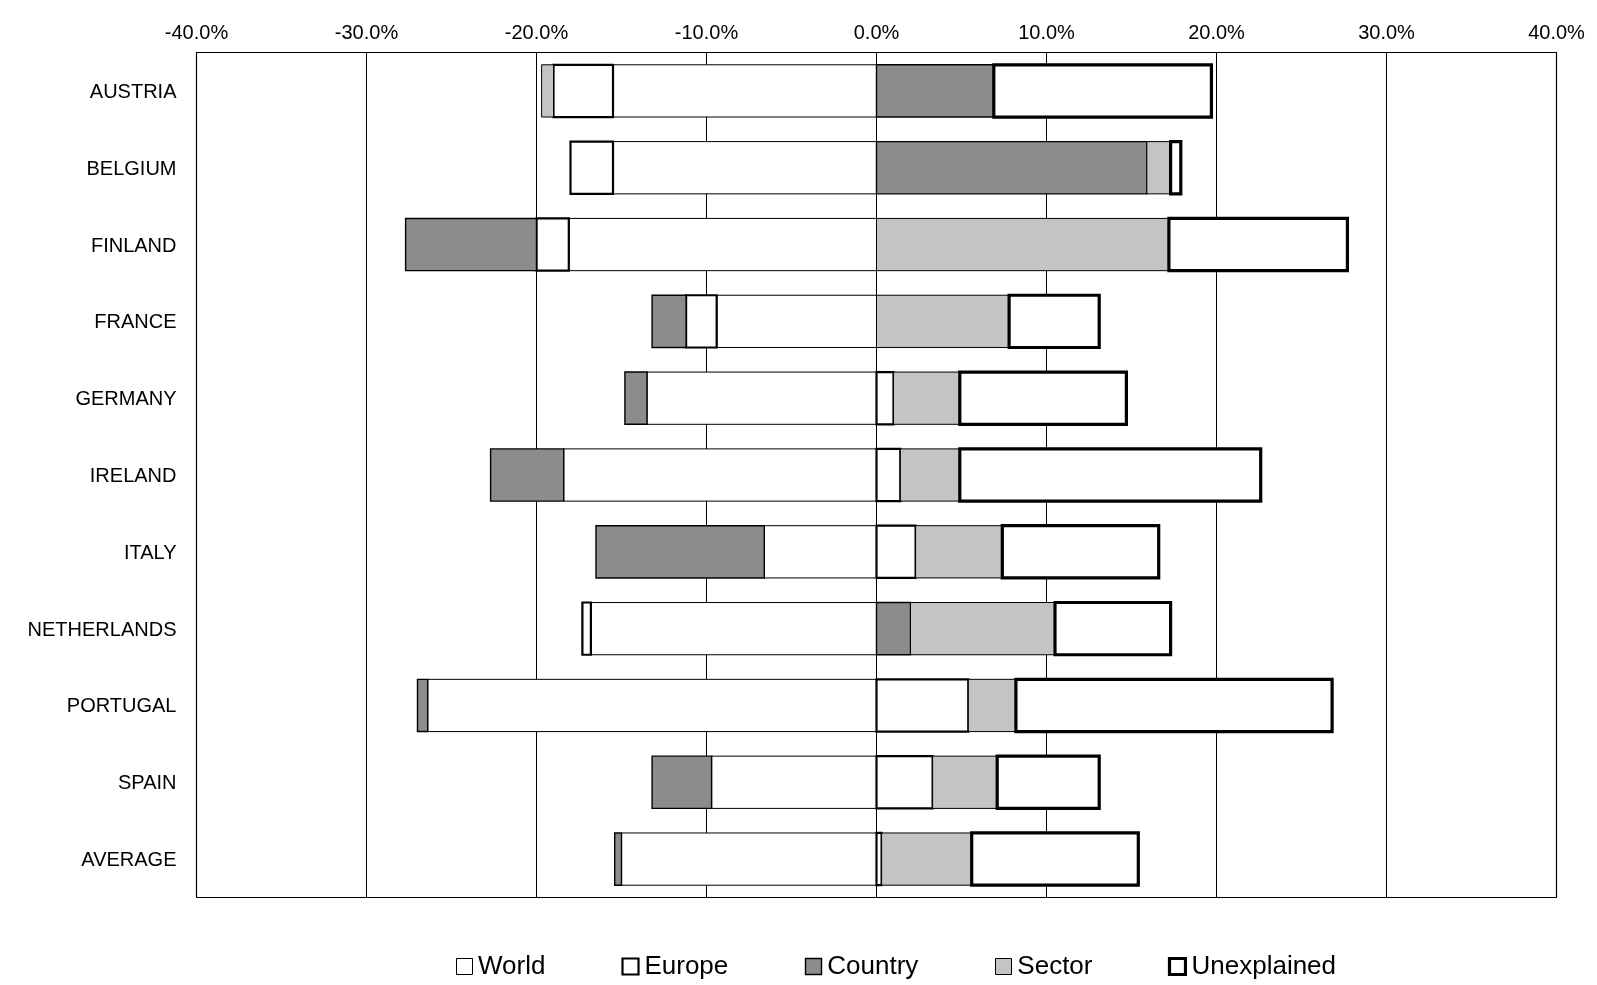 This screenshot has width=1597, height=985. Describe the element at coordinates (131, 167) in the screenshot. I see `y-tick-label: BELGIUM` at that location.